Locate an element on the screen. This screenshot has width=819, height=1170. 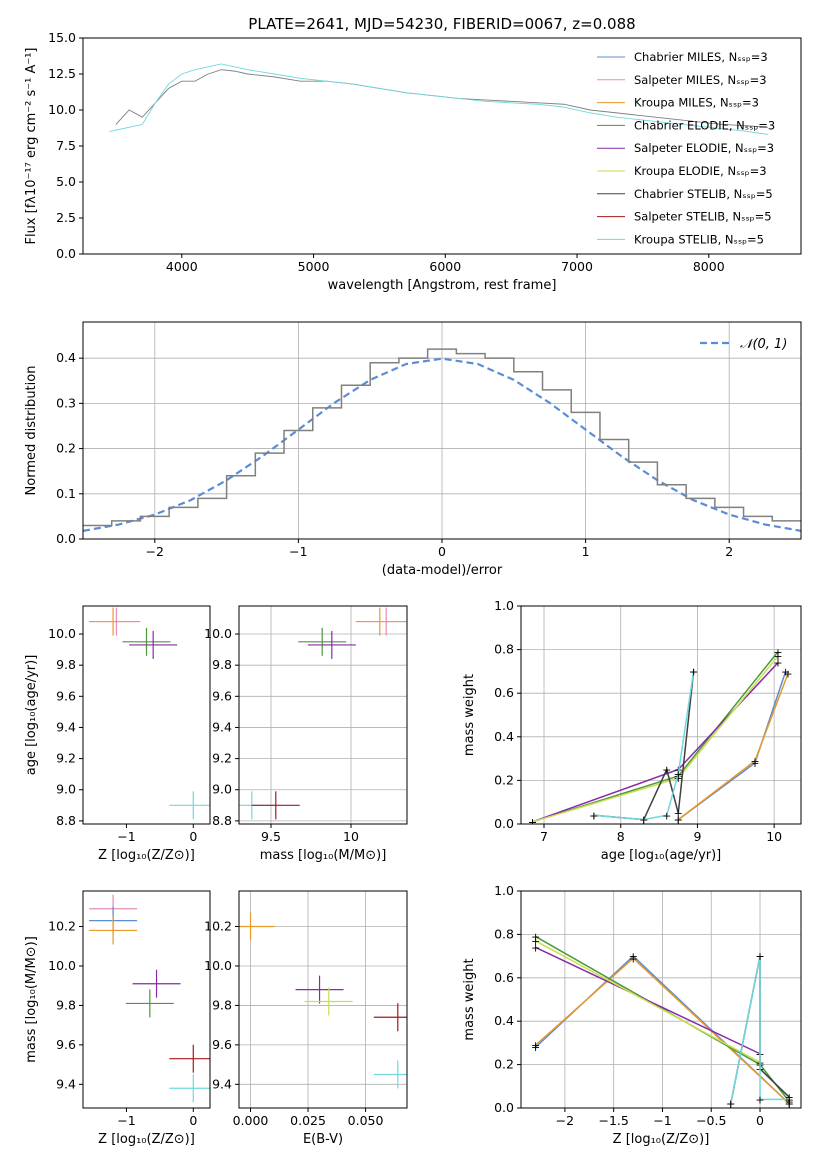
legend-entry: Chabrier ELODIE, Nₛₛₚ=3 is located at coordinates (704, 125).